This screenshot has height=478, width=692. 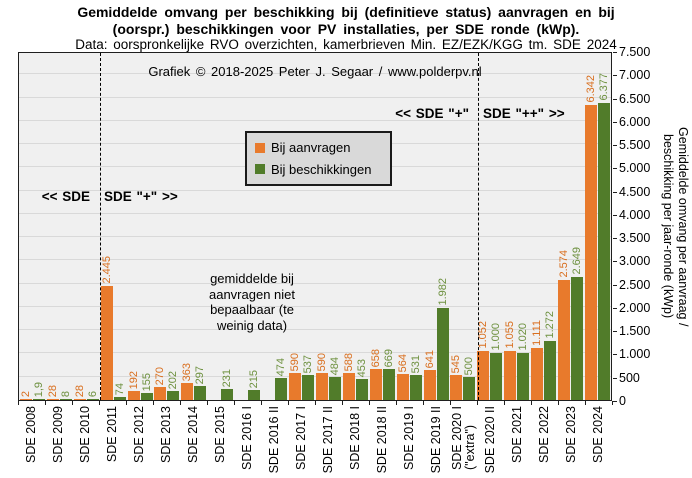 I want to click on x-axis-label-line: SDE 2011, so click(x=112, y=434).